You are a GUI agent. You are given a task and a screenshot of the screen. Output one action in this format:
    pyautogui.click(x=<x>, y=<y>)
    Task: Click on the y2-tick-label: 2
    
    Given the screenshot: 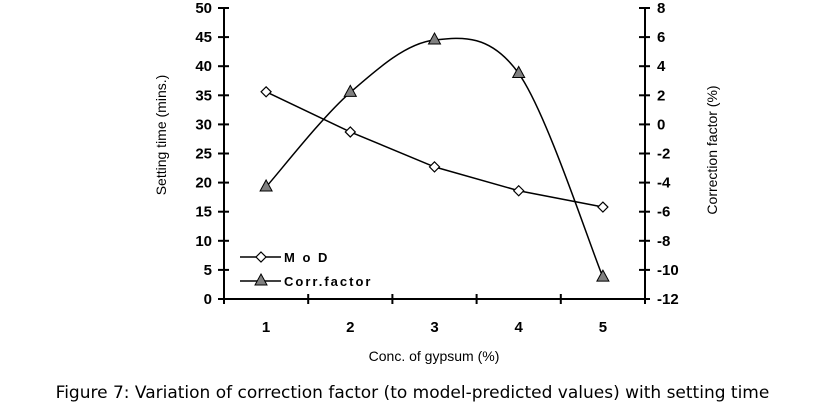 What is the action you would take?
    pyautogui.click(x=661, y=95)
    